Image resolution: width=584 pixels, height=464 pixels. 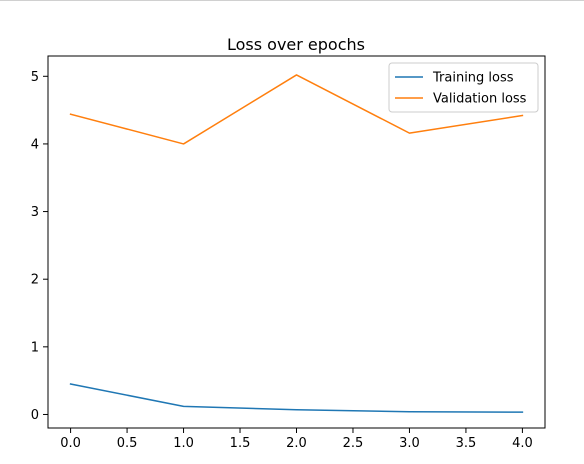 I want to click on x-tick-label: 4.0, so click(x=522, y=443).